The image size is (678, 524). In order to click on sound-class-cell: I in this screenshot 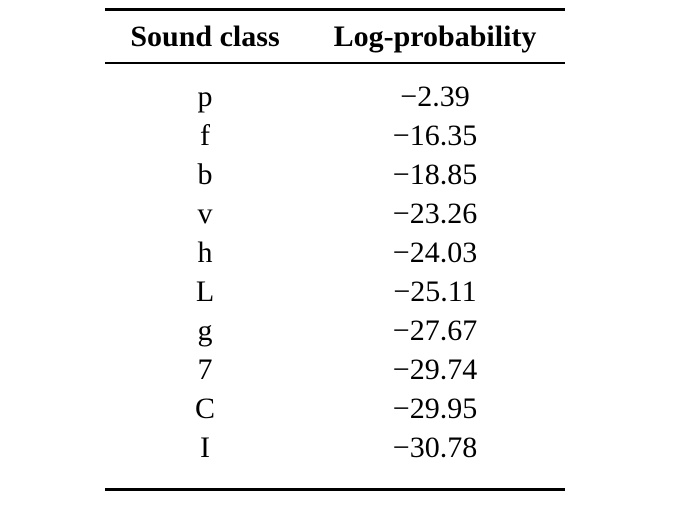, I will do `click(205, 447)`.